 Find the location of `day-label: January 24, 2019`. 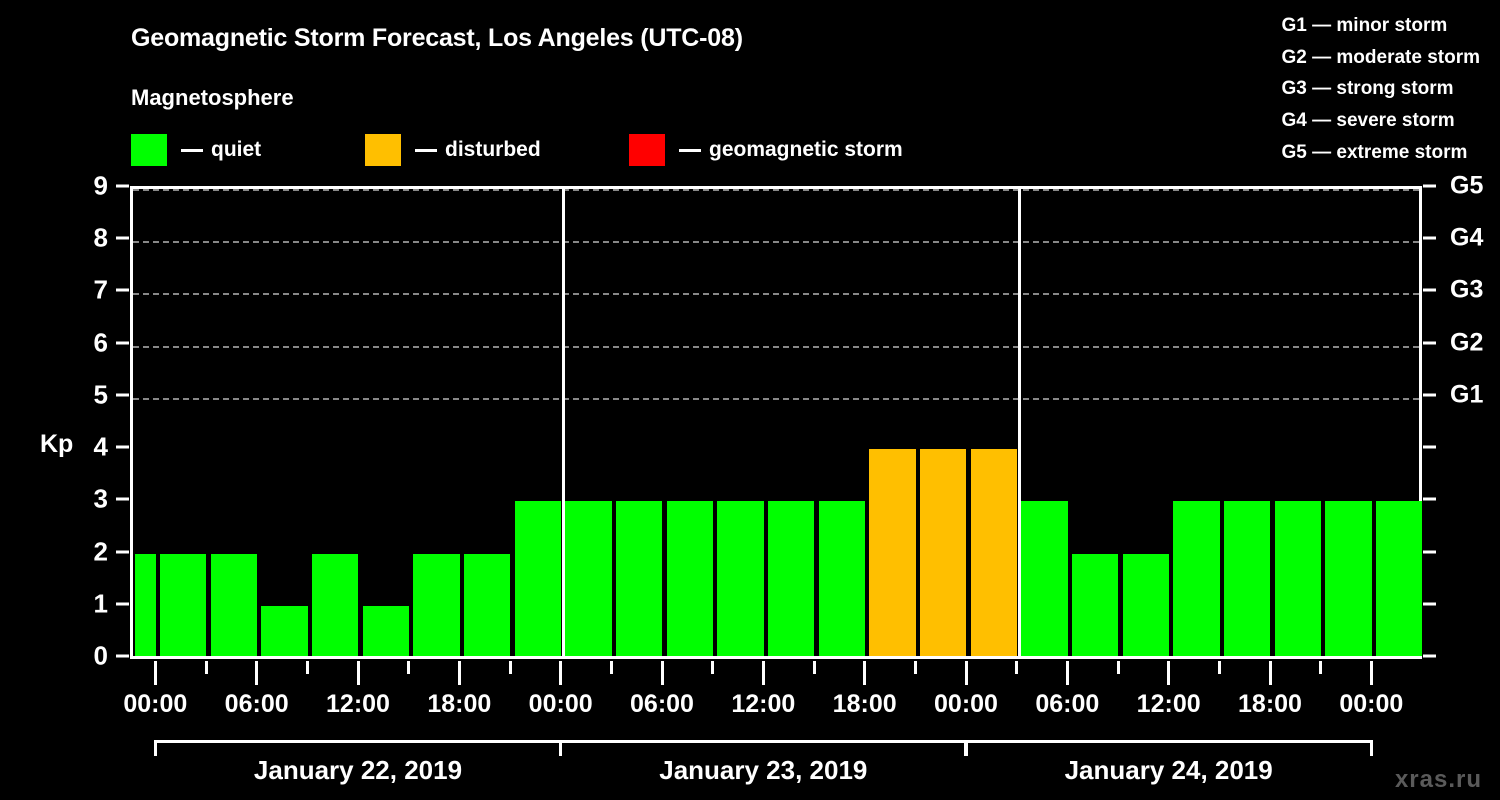

day-label: January 24, 2019 is located at coordinates (1168, 770).